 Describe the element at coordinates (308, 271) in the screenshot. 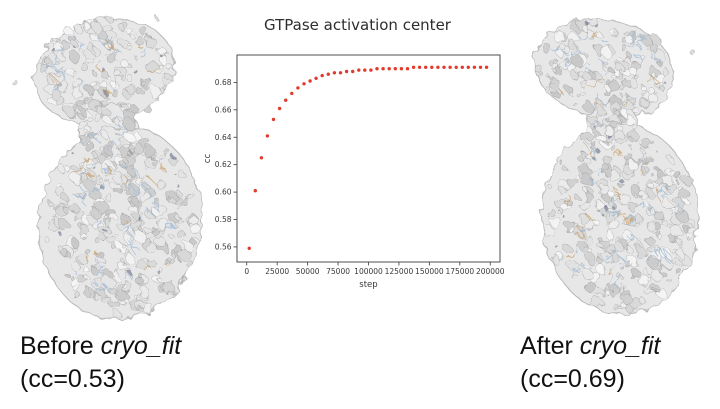

I see `x-tick-label: 50000` at that location.